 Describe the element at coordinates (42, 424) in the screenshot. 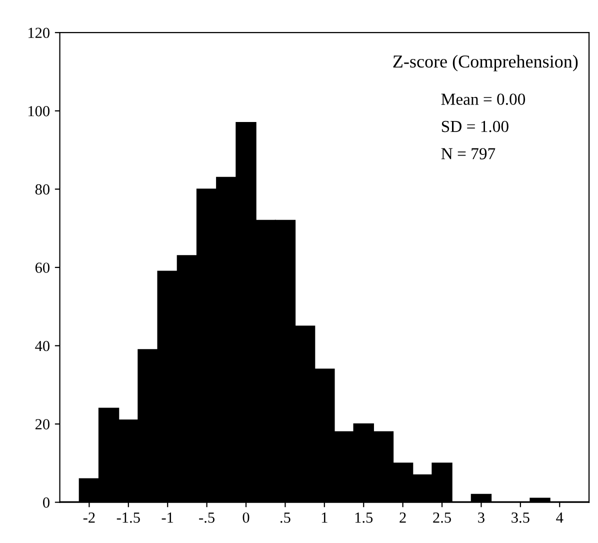

I see `y-tick-label: 20` at that location.